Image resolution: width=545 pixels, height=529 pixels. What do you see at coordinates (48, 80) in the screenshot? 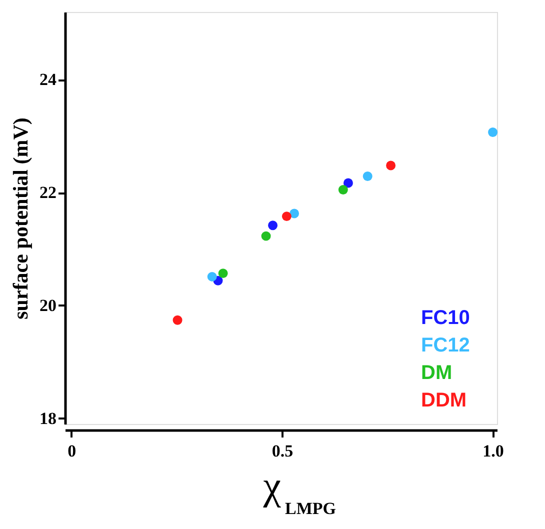
I see `y-tick-label: 24` at bounding box center [48, 80].